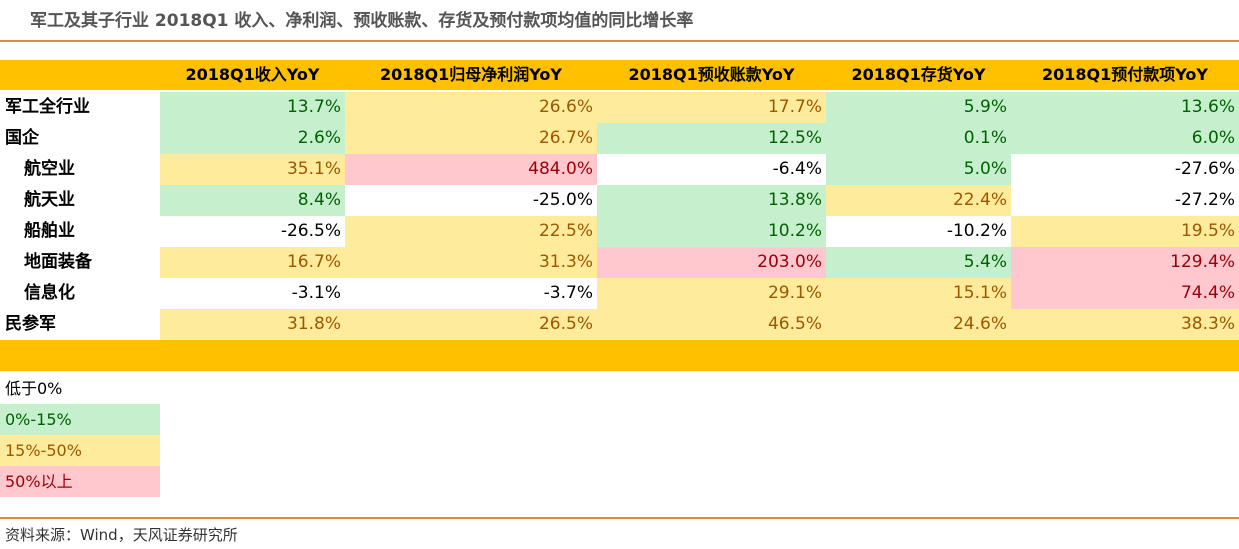 Image resolution: width=1239 pixels, height=549 pixels. What do you see at coordinates (30, 324) in the screenshot?
I see `row-label: 民参军` at bounding box center [30, 324].